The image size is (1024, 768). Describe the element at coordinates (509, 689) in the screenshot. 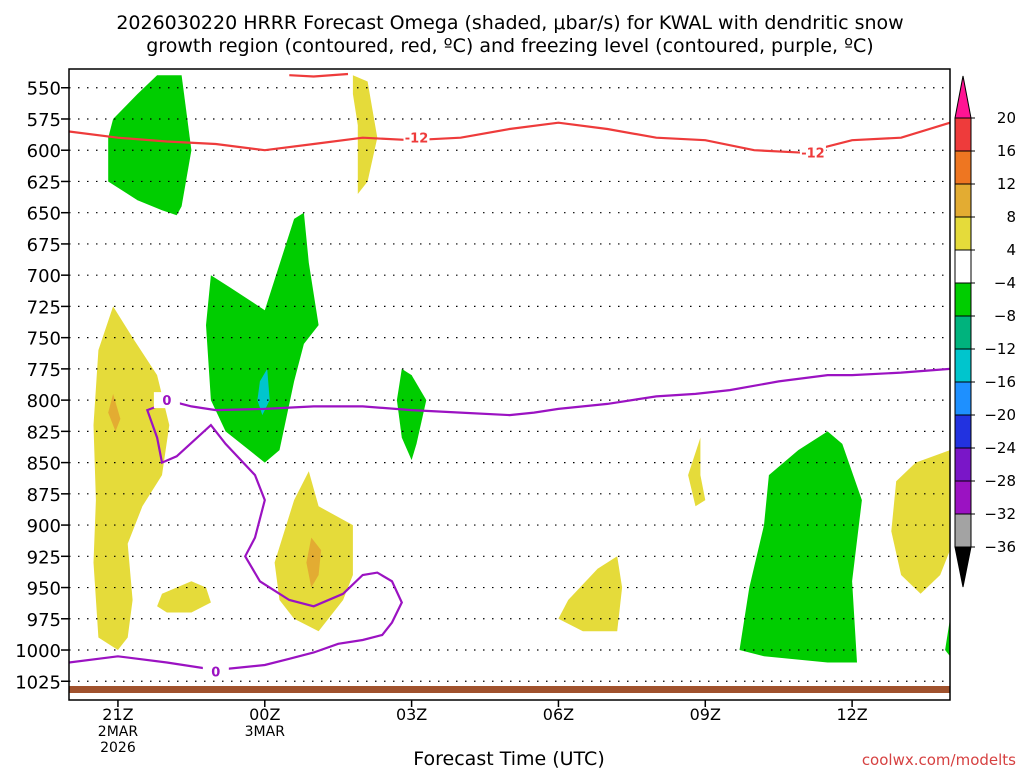

I see `terrain-band` at that location.